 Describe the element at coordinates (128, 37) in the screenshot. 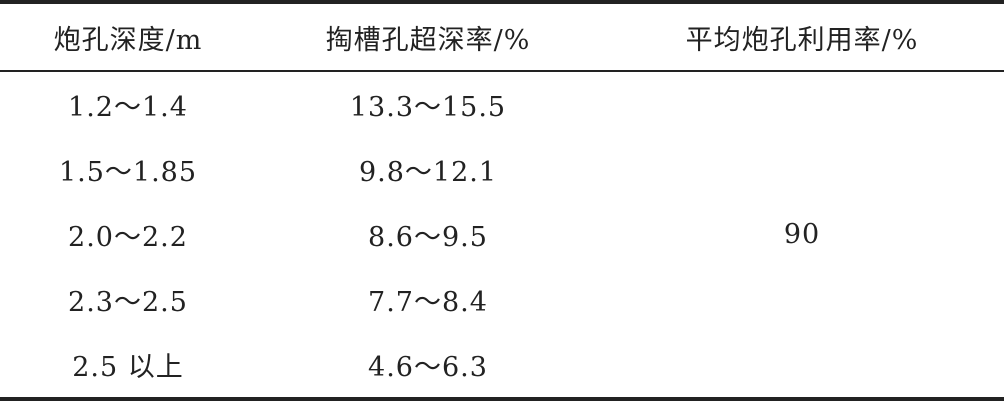

I see `header-hole-depth: 炮孔深度/m` at that location.